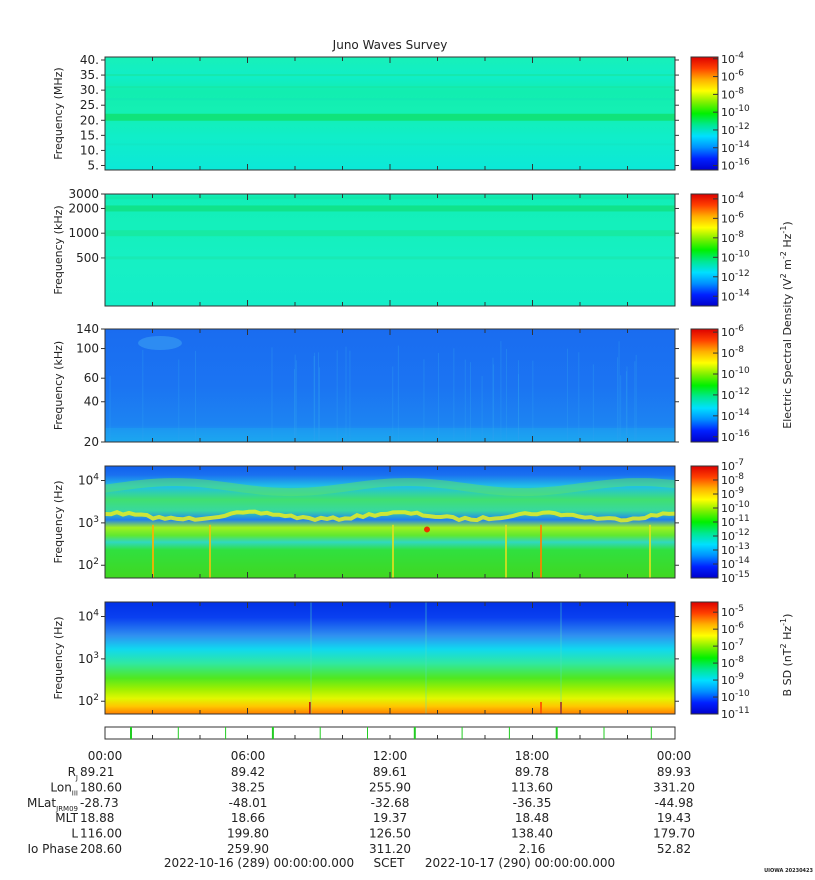 This screenshot has height=880, width=815. I want to click on ephemeris-value: 179.70, so click(674, 834).